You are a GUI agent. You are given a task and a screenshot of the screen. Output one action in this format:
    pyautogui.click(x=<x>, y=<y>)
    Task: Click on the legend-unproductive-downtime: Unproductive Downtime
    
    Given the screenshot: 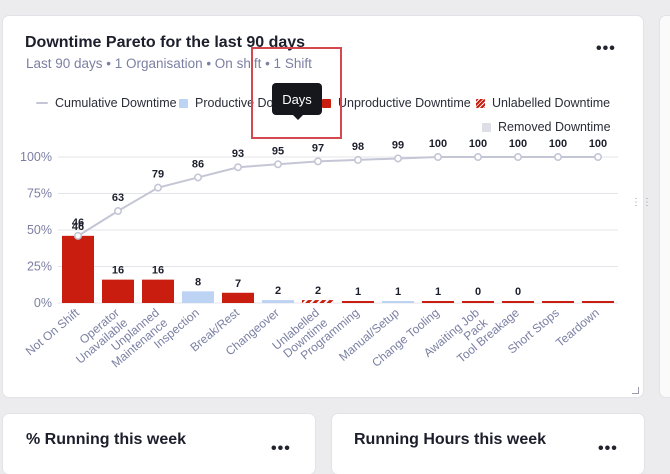 What is the action you would take?
    pyautogui.click(x=396, y=103)
    